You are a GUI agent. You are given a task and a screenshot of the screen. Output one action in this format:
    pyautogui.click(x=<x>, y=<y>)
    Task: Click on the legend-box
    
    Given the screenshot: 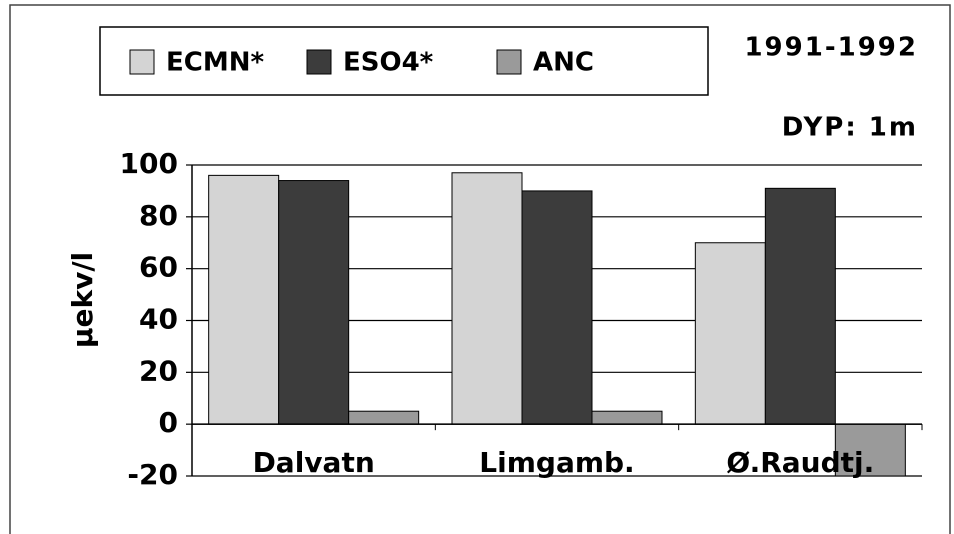 What is the action you would take?
    pyautogui.click(x=404, y=61)
    